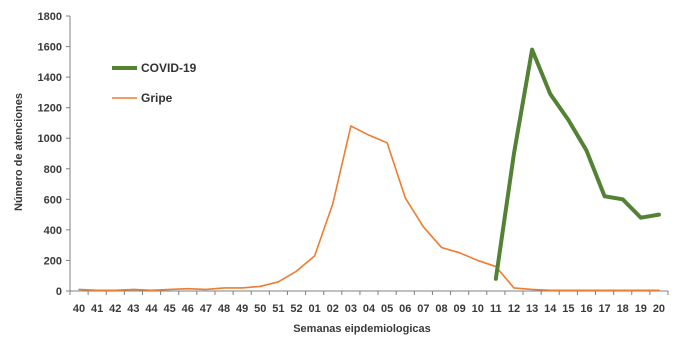 The image size is (680, 338). Describe the element at coordinates (369, 309) in the screenshot. I see `x-tick-label: 04` at that location.